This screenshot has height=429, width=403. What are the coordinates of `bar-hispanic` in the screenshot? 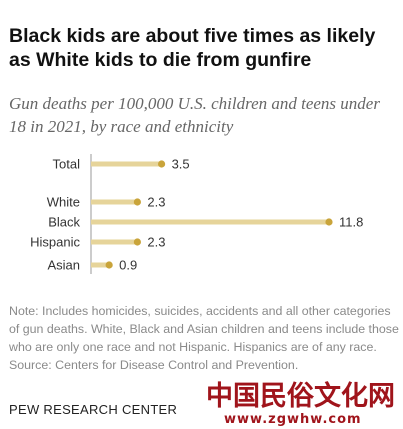 It's located at (114, 242).